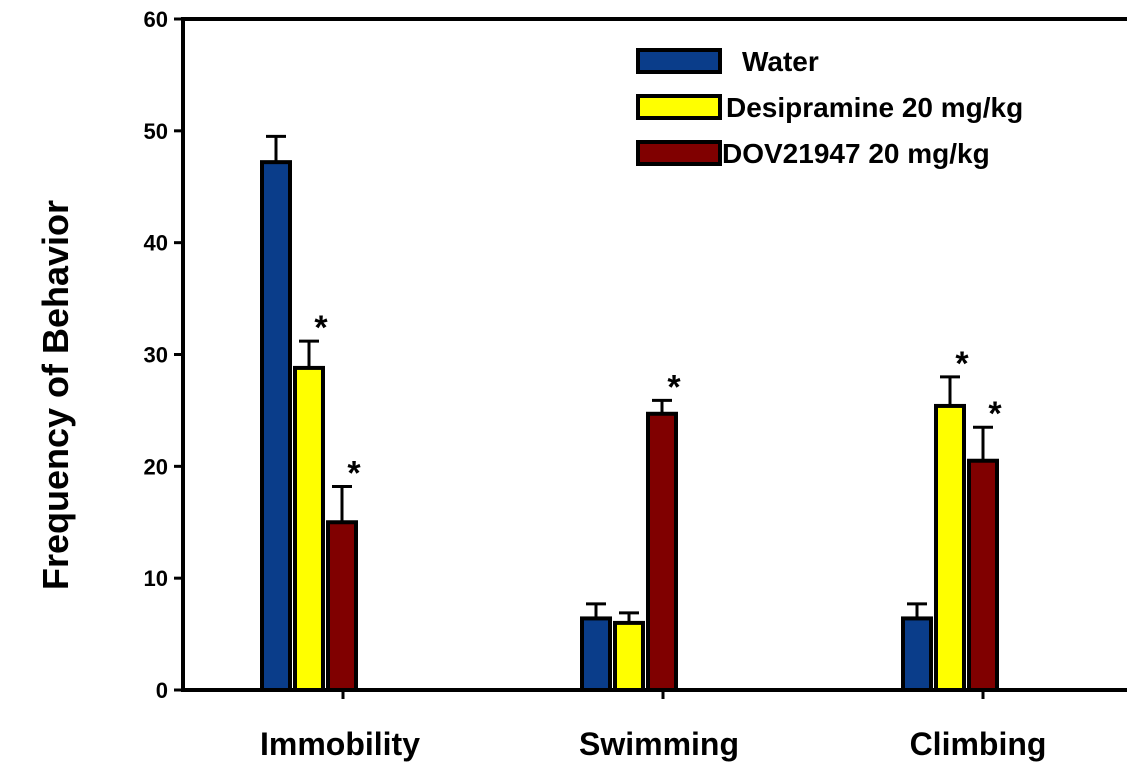 The width and height of the screenshot is (1127, 765). I want to click on y-axis-label: Frequency of Behavior, so click(55, 395).